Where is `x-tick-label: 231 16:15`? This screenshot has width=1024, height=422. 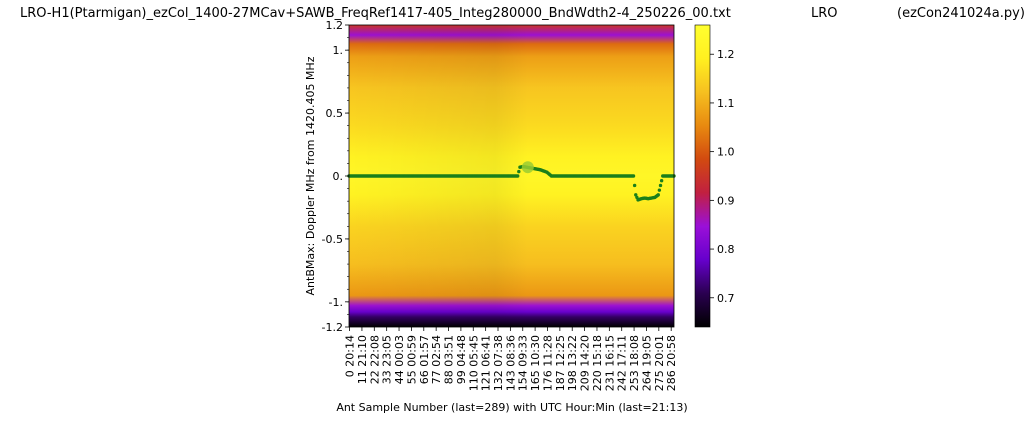
x-tick-label: 231 16:15 is located at coordinates (609, 363).